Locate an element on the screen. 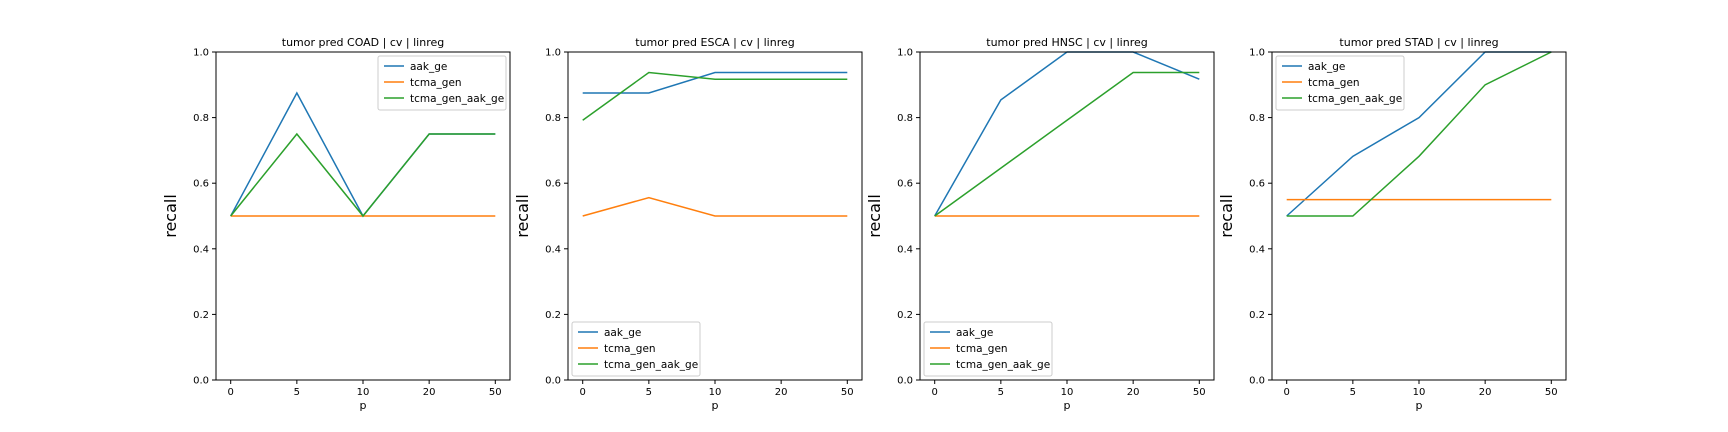  chart-title: tumor pred STAD | cv | linreg is located at coordinates (1418, 42).